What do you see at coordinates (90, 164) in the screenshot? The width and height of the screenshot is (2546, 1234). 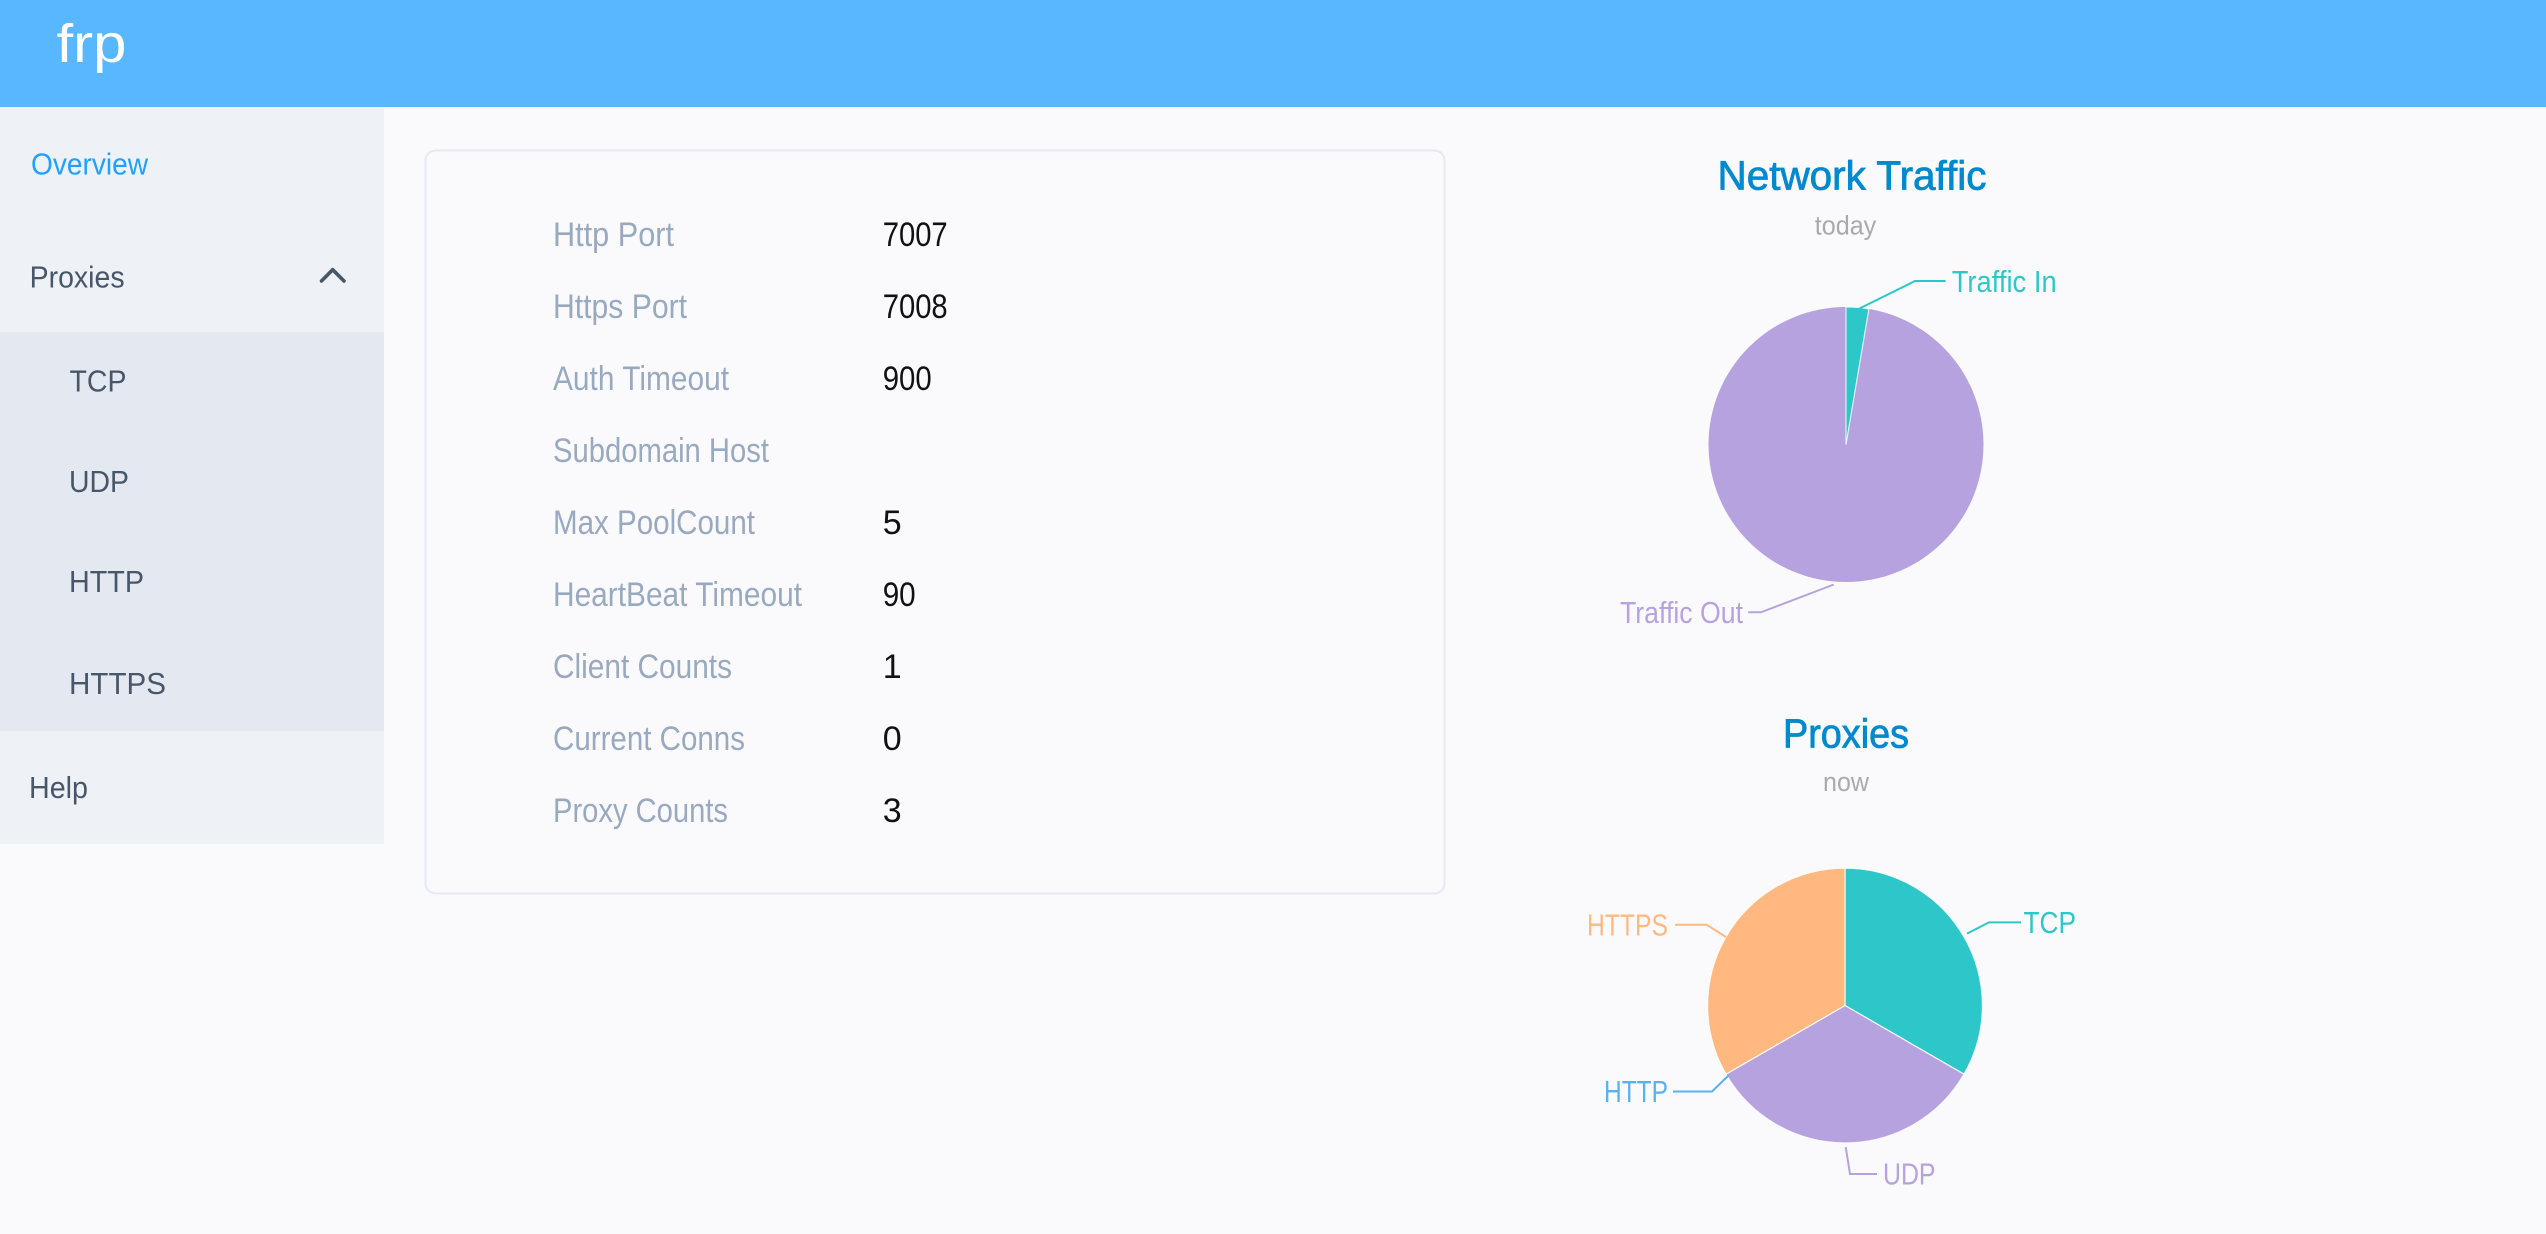 I see `svg-text: Overview` at bounding box center [90, 164].